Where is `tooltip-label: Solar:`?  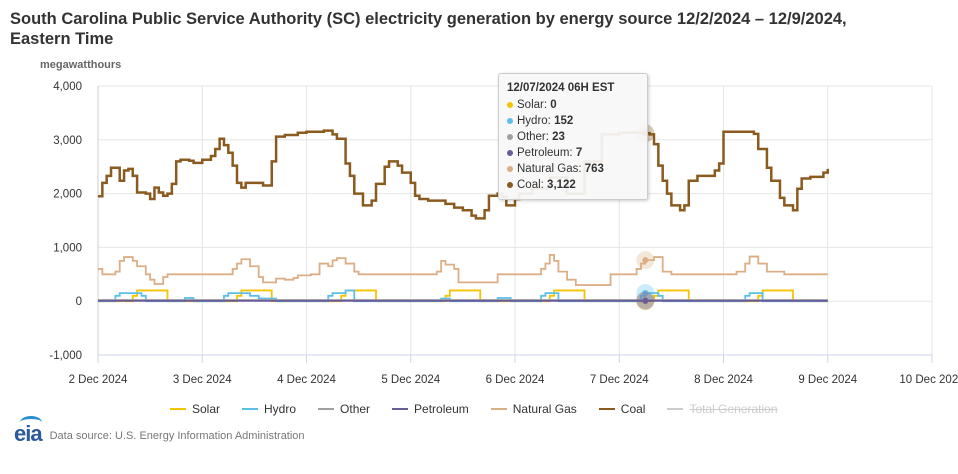
tooltip-label: Solar: is located at coordinates (534, 105).